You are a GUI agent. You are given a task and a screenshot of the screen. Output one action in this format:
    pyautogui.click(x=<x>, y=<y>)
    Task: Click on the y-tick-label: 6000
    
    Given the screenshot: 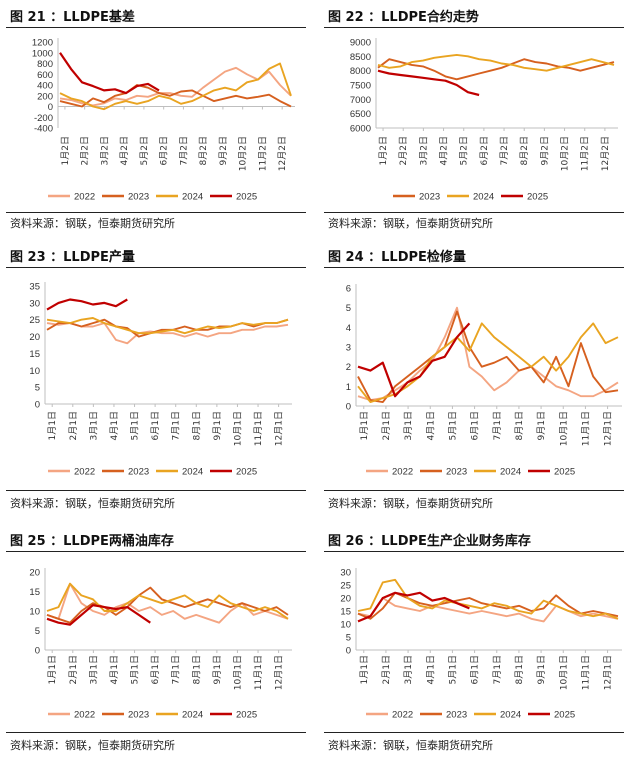 What is the action you would take?
    pyautogui.click(x=360, y=129)
    